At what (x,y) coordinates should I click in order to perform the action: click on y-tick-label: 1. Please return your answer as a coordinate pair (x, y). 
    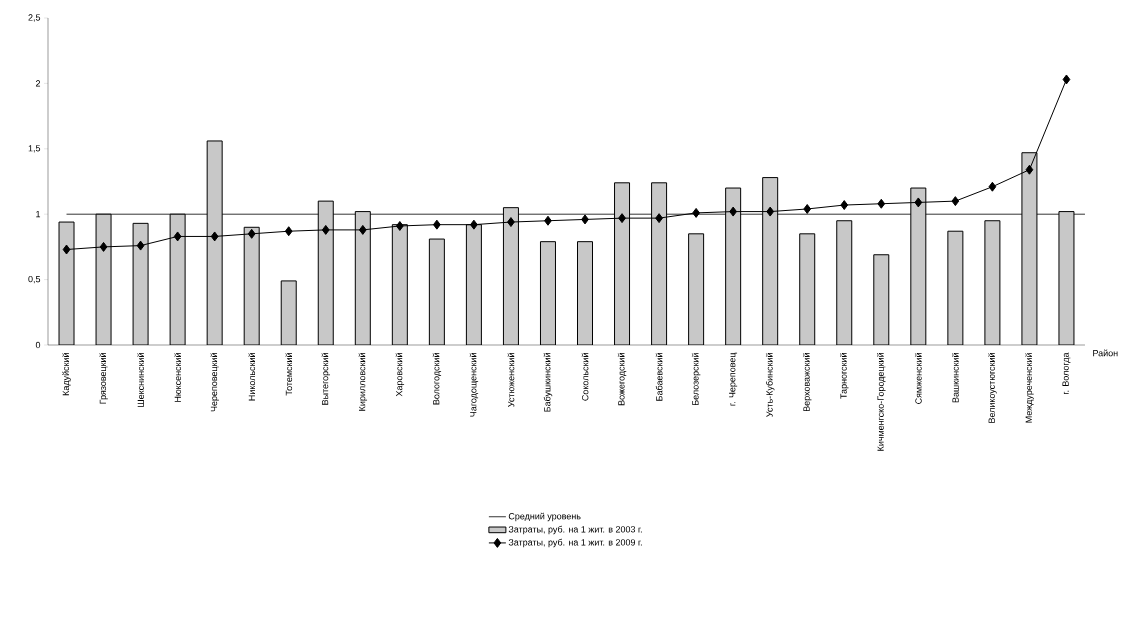
    Looking at the image, I should click on (38, 214).